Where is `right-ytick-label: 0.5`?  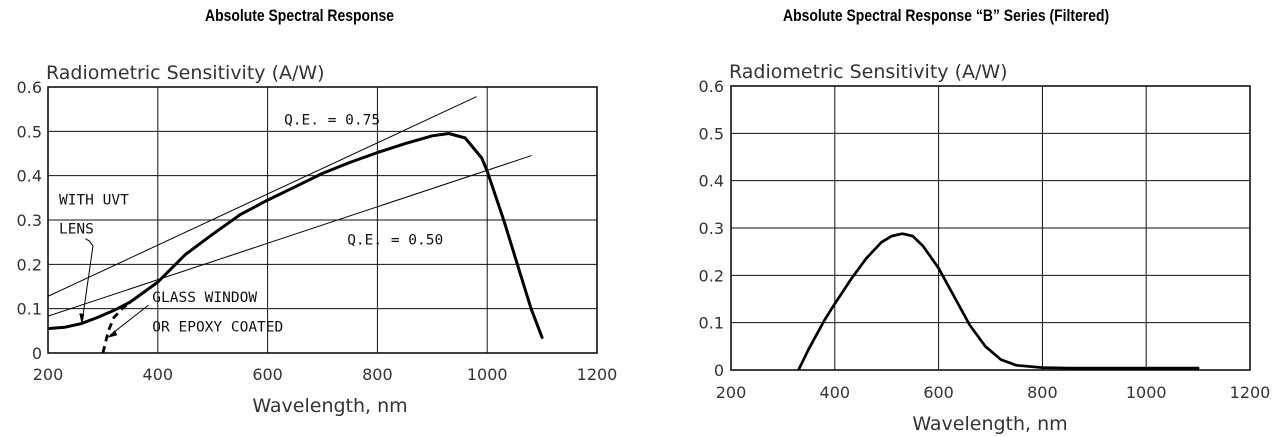 right-ytick-label: 0.5 is located at coordinates (711, 133).